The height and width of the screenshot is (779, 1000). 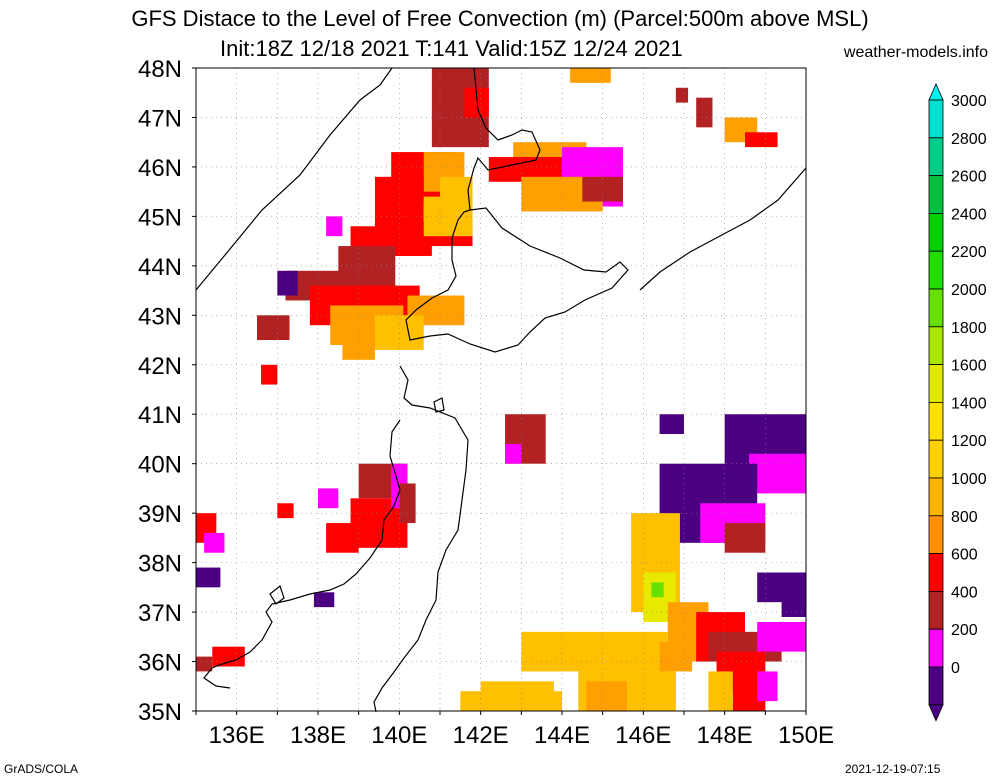 What do you see at coordinates (806, 735) in the screenshot?
I see `lon-label: 150E` at bounding box center [806, 735].